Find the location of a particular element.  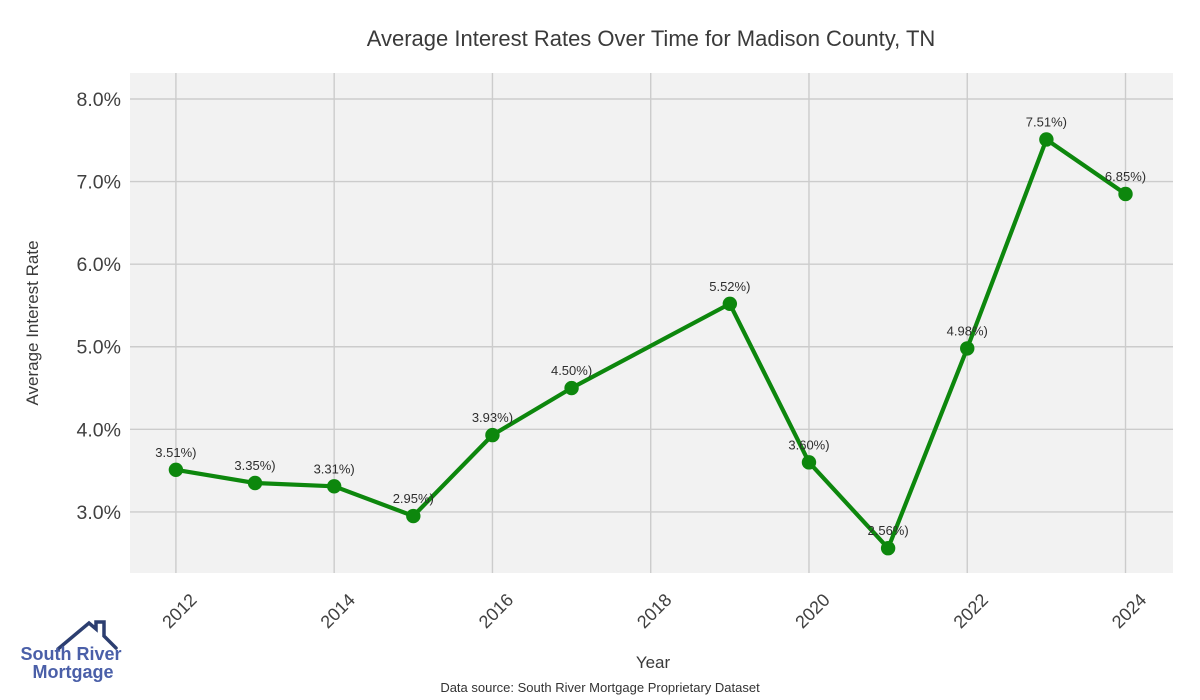

company-logo: South River Mortgage is located at coordinates (71, 651).